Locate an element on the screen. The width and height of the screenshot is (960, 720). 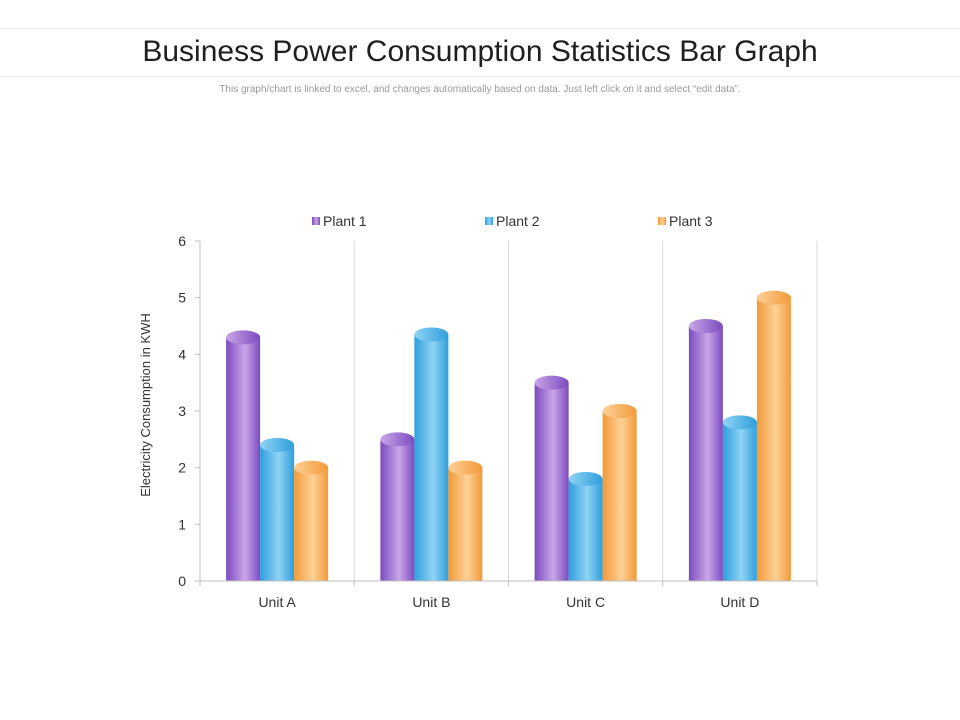
legend-item: Plant 1 is located at coordinates (339, 221).